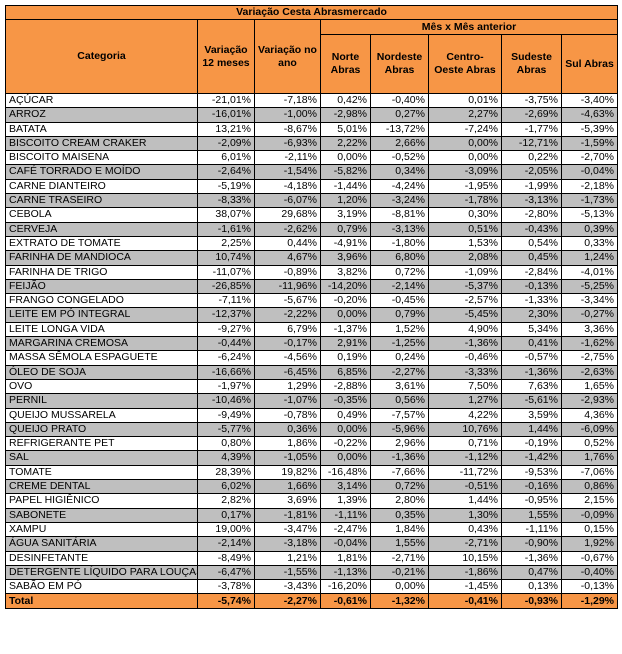 Image resolution: width=622 pixels, height=654 pixels. I want to click on category-cell: ÁGUA SANITÁRIA, so click(101, 544).